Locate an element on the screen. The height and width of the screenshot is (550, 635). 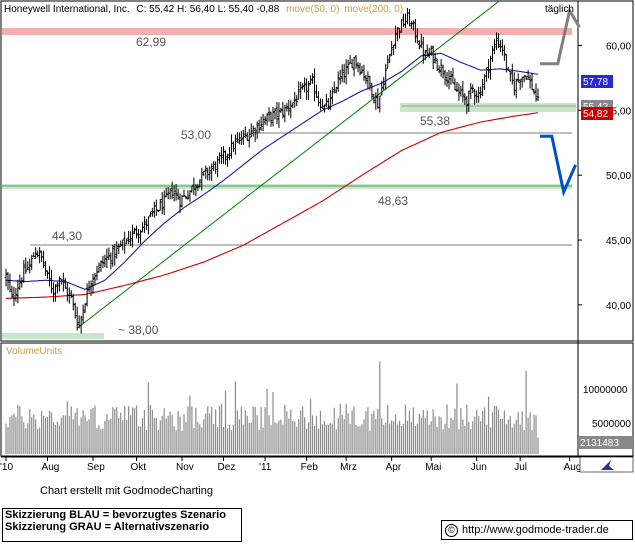
copyright-icon: © is located at coordinates (451, 530).